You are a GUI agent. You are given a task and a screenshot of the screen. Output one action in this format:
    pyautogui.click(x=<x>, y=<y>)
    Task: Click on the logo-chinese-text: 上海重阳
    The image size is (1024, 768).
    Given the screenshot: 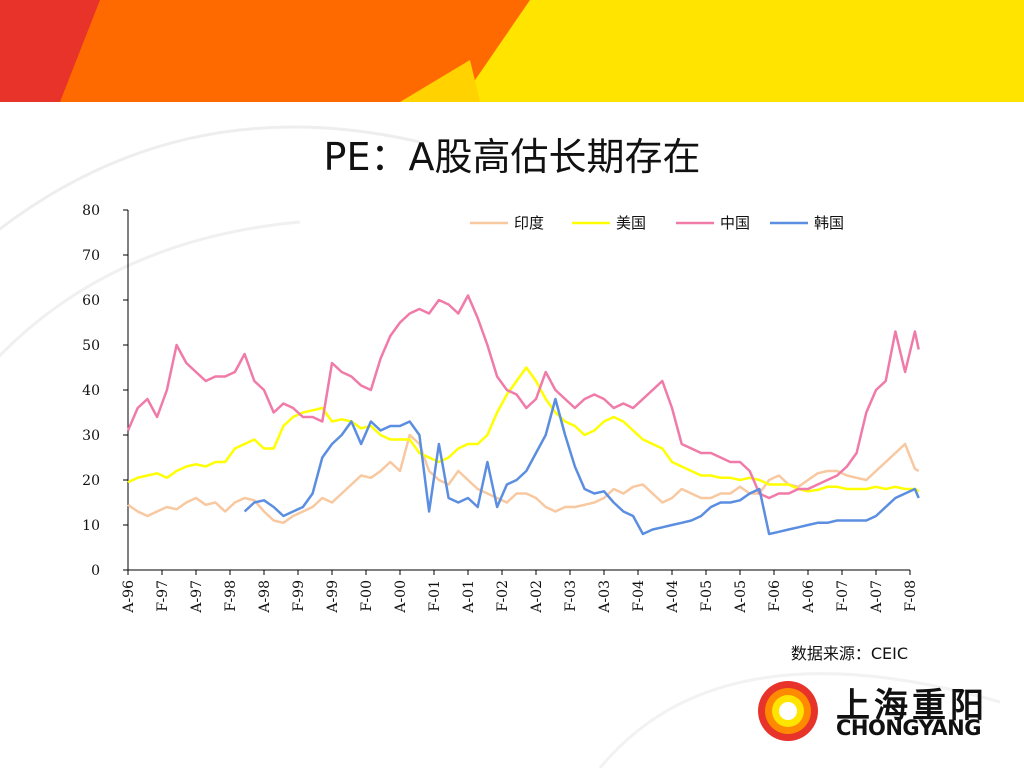 What is the action you would take?
    pyautogui.click(x=912, y=706)
    